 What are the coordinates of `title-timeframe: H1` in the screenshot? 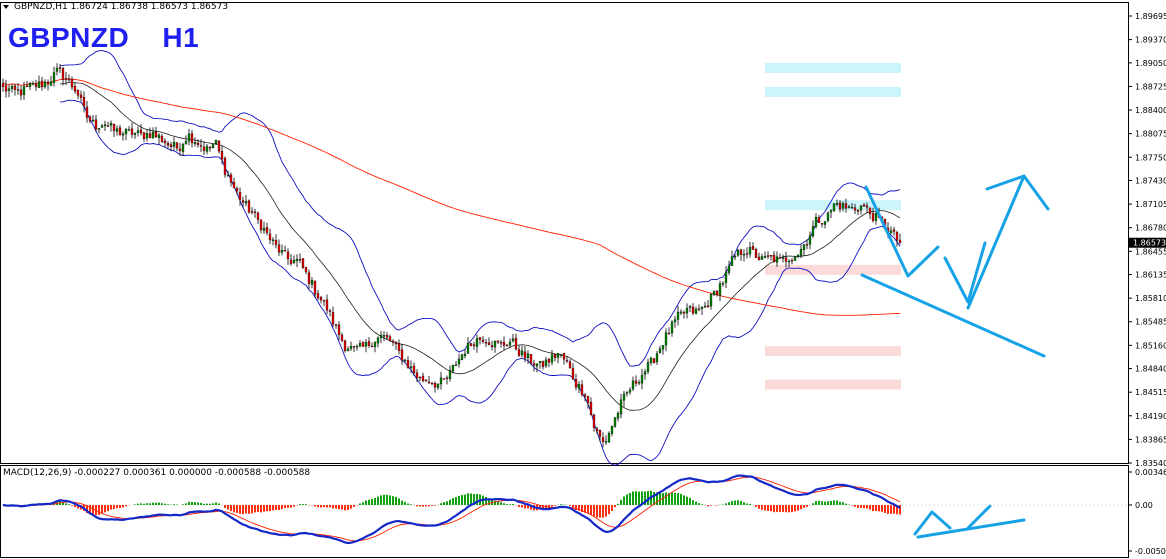 It's located at (181, 37).